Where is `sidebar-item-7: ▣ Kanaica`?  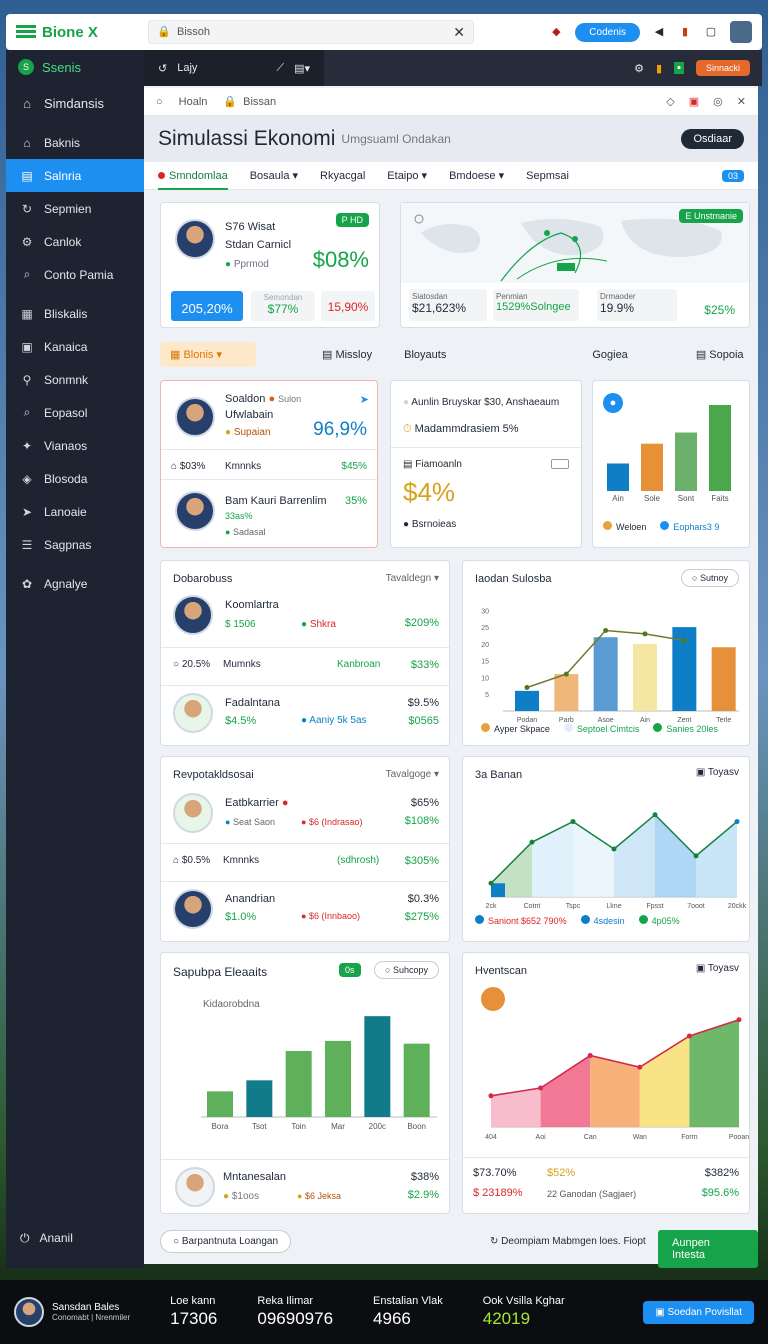 sidebar-item-7: ▣ Kanaica is located at coordinates (75, 346).